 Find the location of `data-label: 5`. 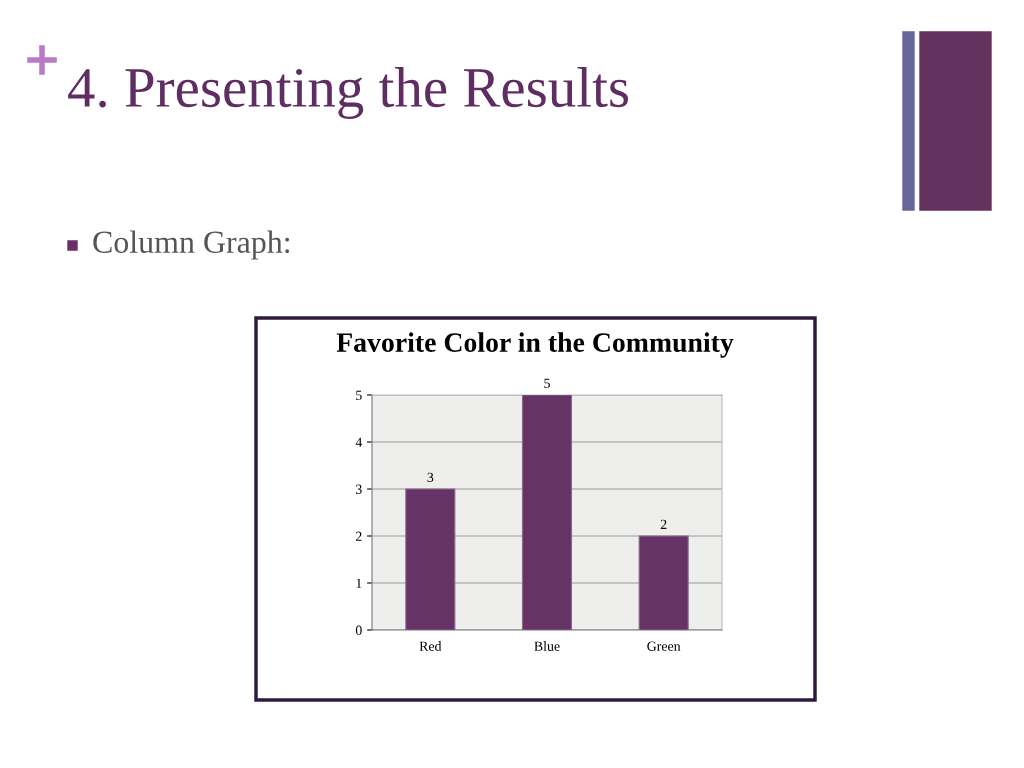

data-label: 5 is located at coordinates (547, 383).